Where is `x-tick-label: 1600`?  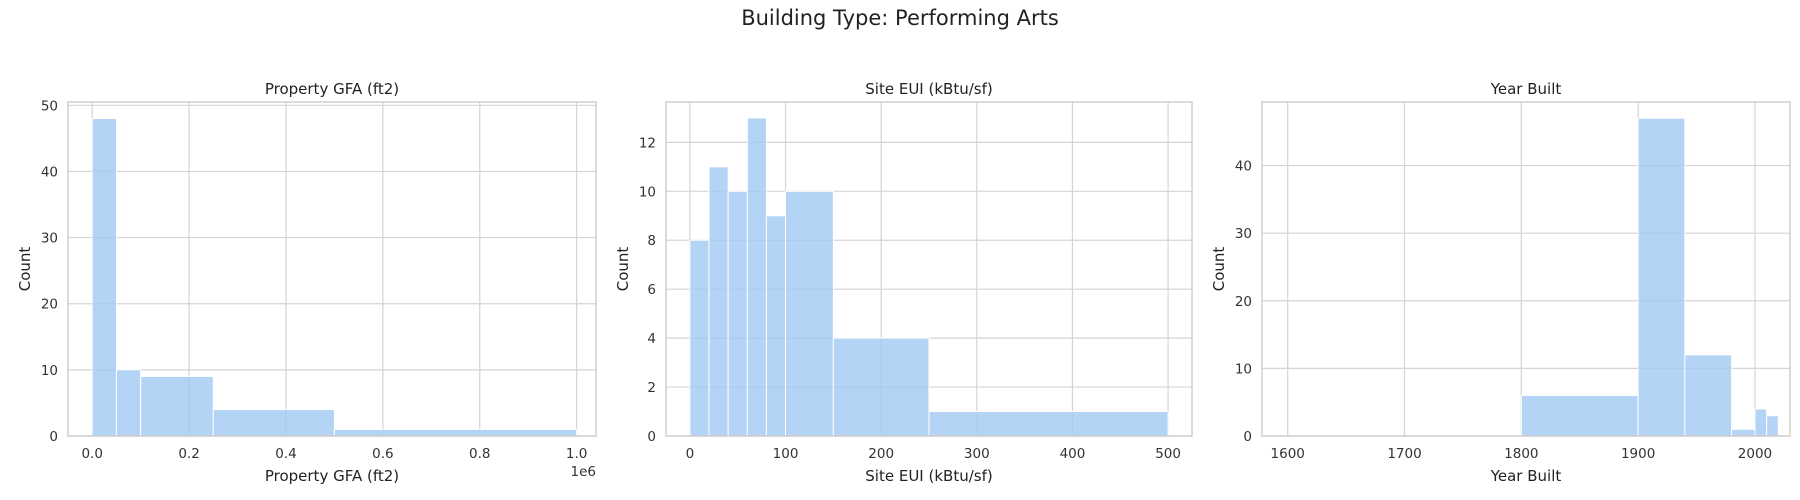
x-tick-label: 1600 is located at coordinates (1288, 454).